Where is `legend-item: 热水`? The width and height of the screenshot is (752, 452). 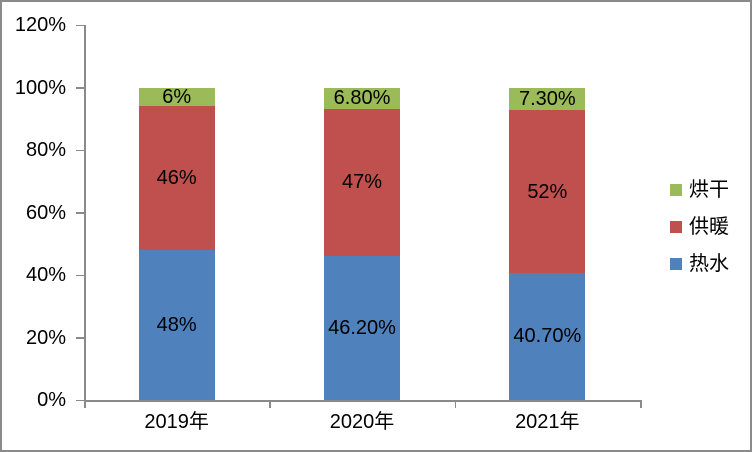 legend-item: 热水 is located at coordinates (699, 264).